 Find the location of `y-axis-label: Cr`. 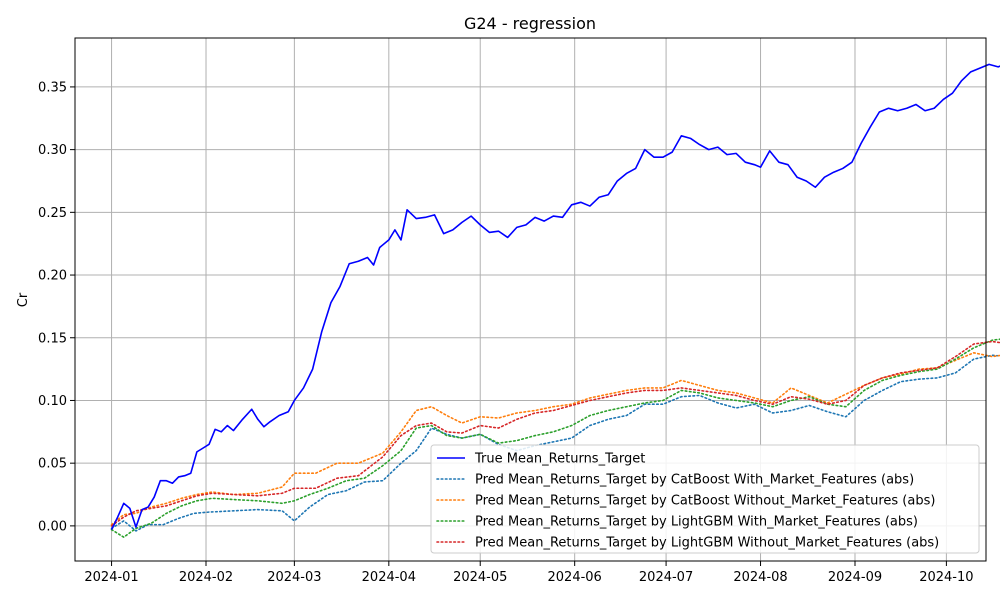

y-axis-label: Cr is located at coordinates (23, 299).